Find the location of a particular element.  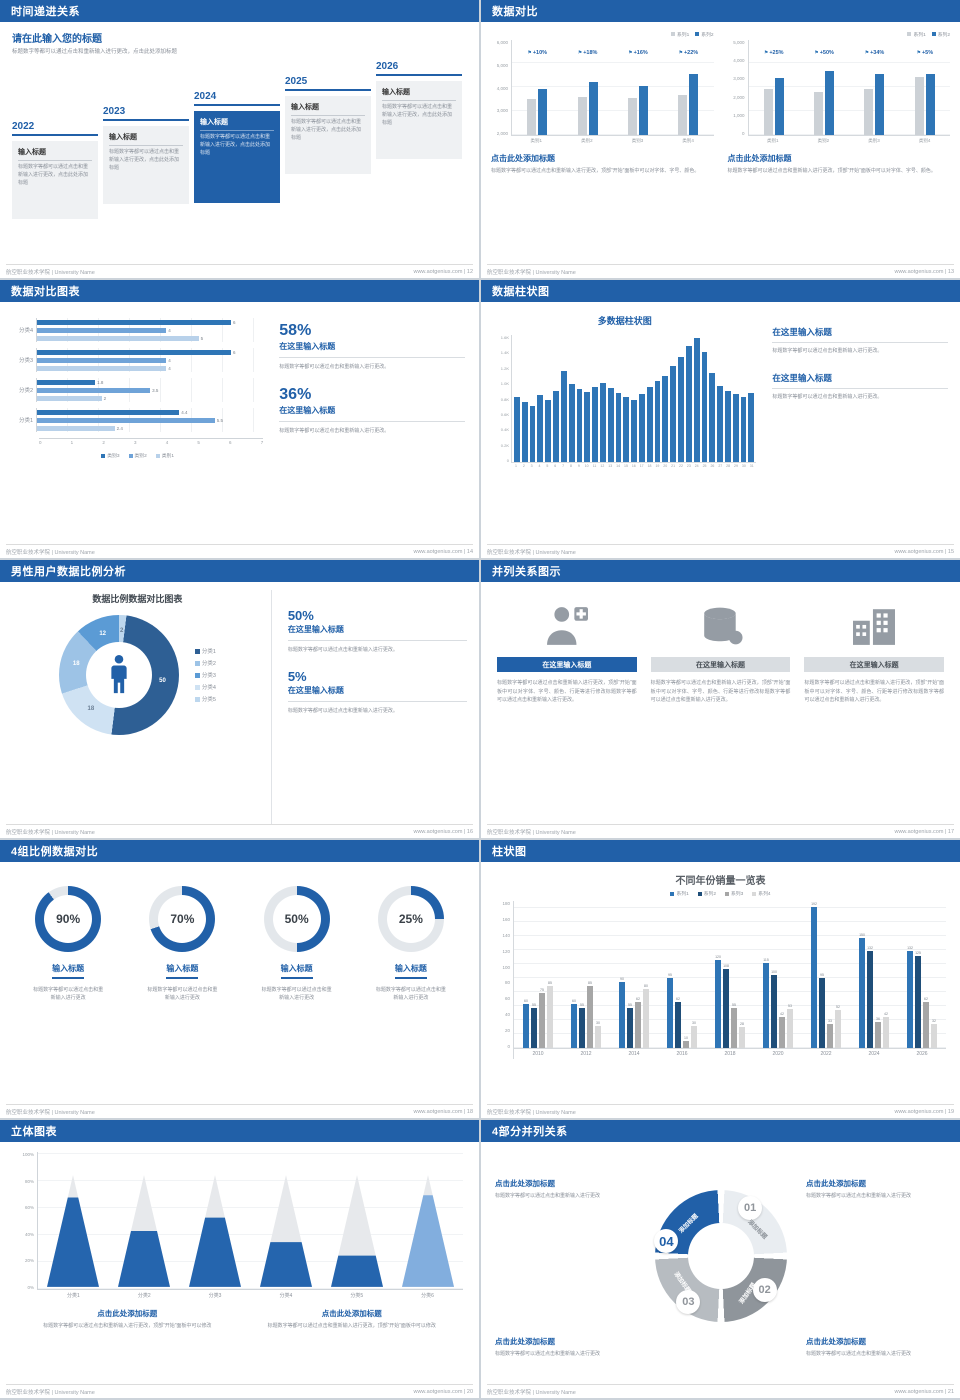

segment-number: 02 is located at coordinates (764, 1290).